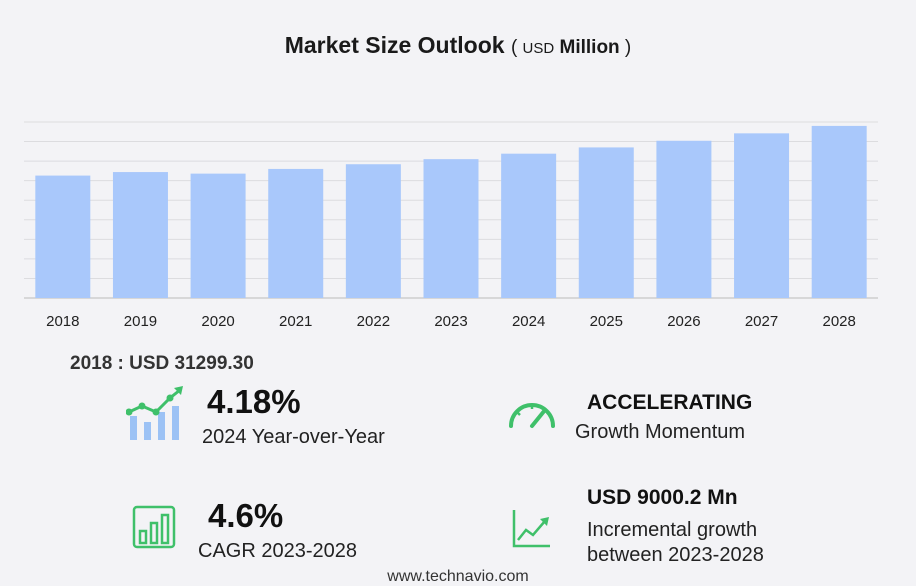  What do you see at coordinates (662, 497) in the screenshot?
I see `incremental-value: USD 9000.2 Mn` at bounding box center [662, 497].